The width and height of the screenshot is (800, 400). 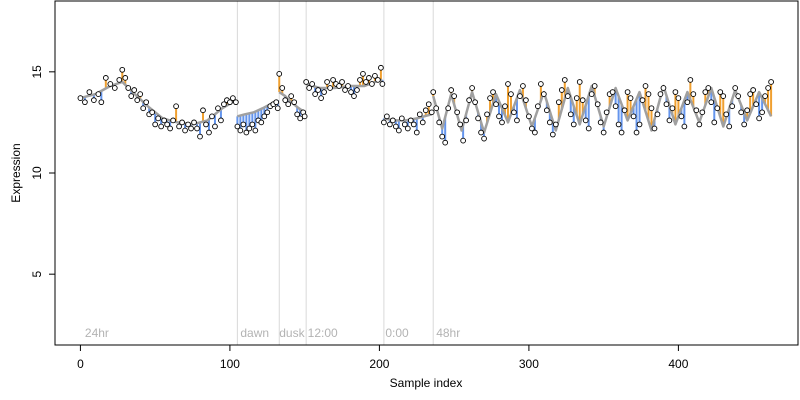 I want to click on y-tick-label: 15, so click(x=37, y=72).